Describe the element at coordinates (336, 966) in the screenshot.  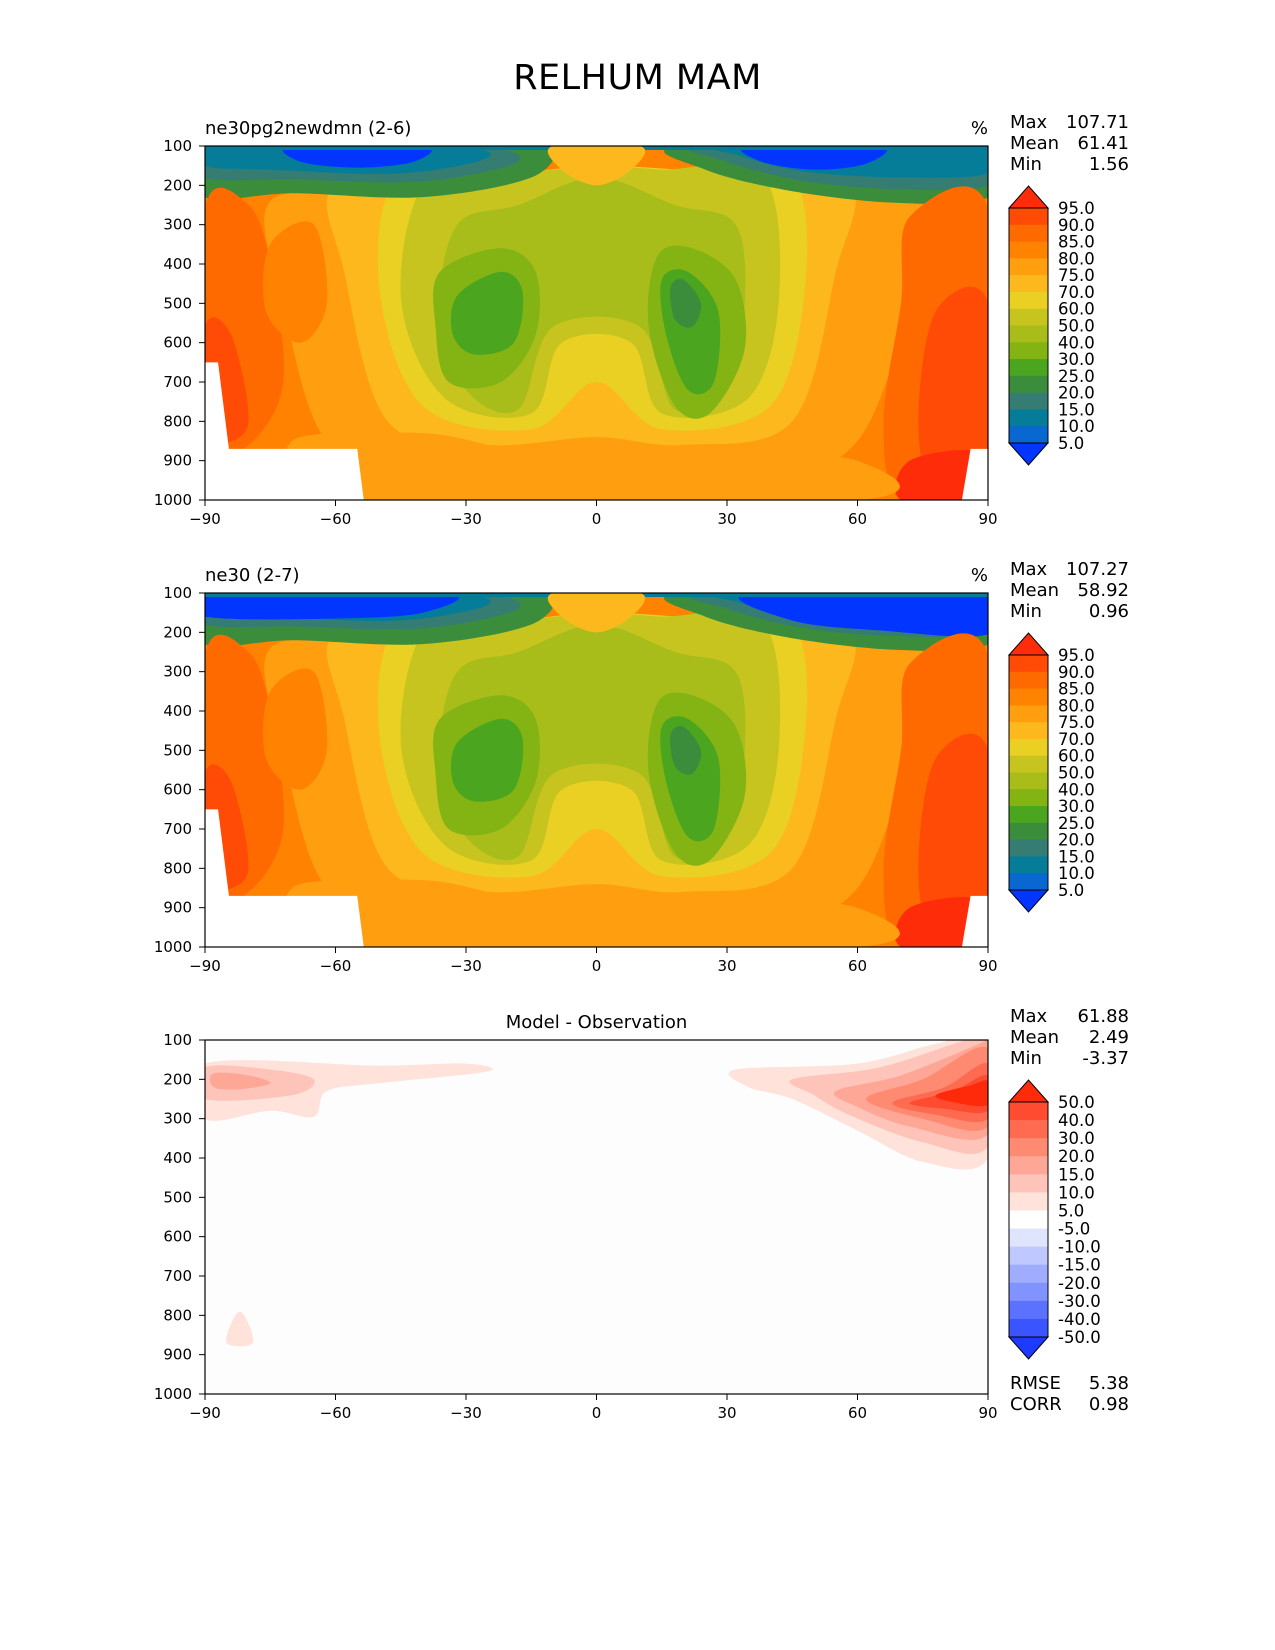
I see `x-tick-label: −60` at that location.